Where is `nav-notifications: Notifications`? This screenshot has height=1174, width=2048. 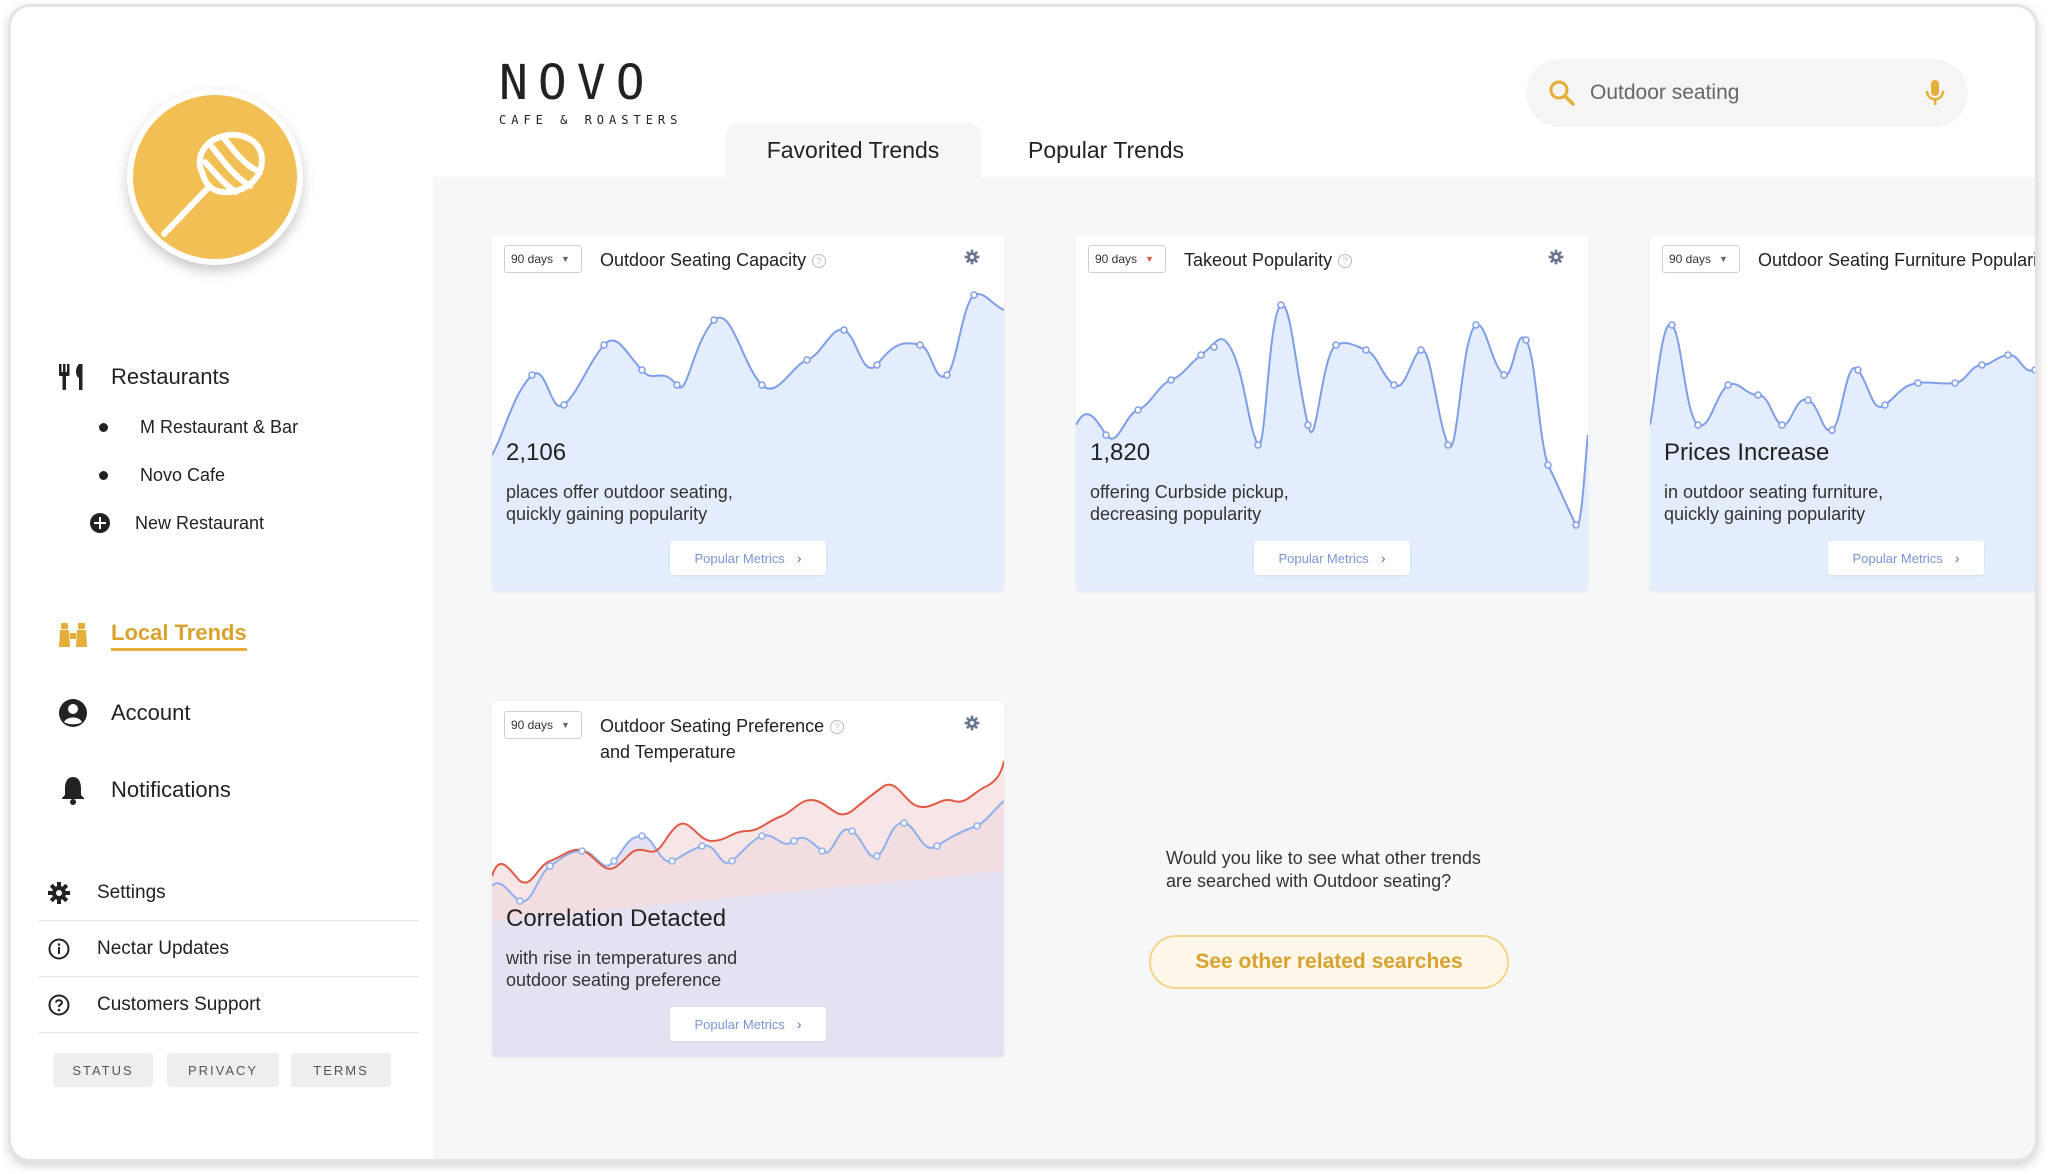
nav-notifications: Notifications is located at coordinates (142, 790).